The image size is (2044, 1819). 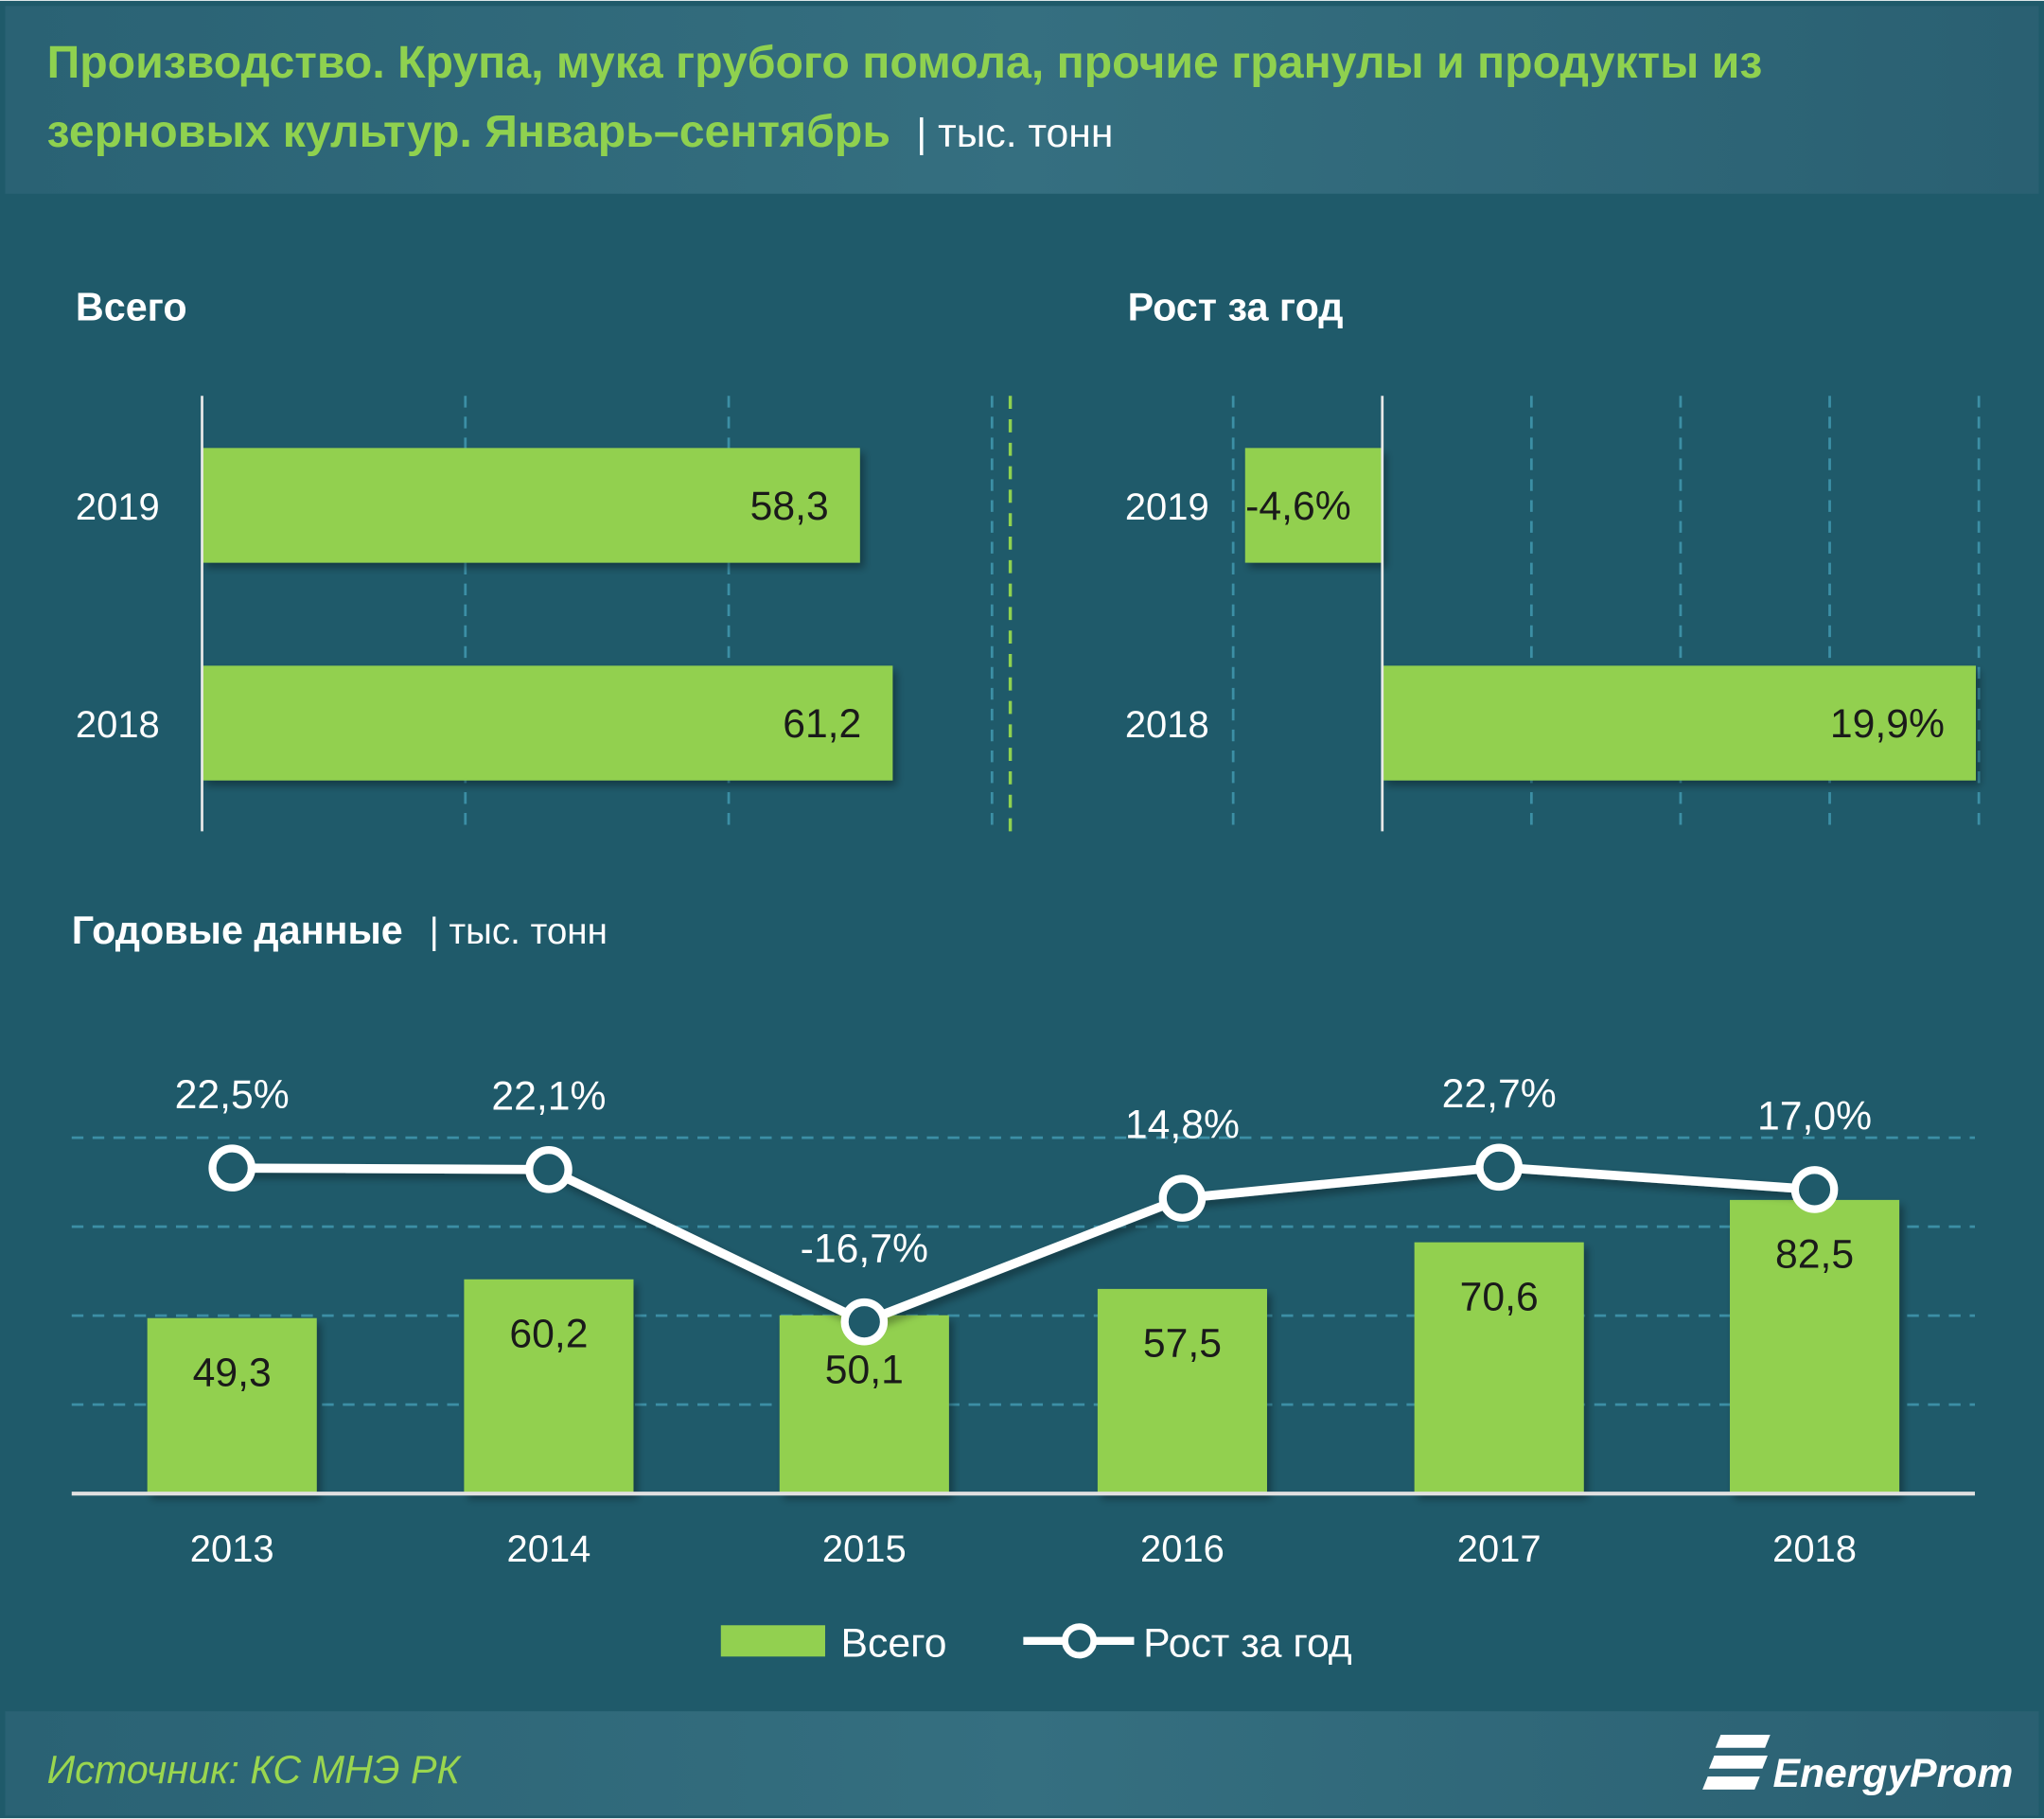 I want to click on bar-value-label: 70,6, so click(x=1499, y=1297).